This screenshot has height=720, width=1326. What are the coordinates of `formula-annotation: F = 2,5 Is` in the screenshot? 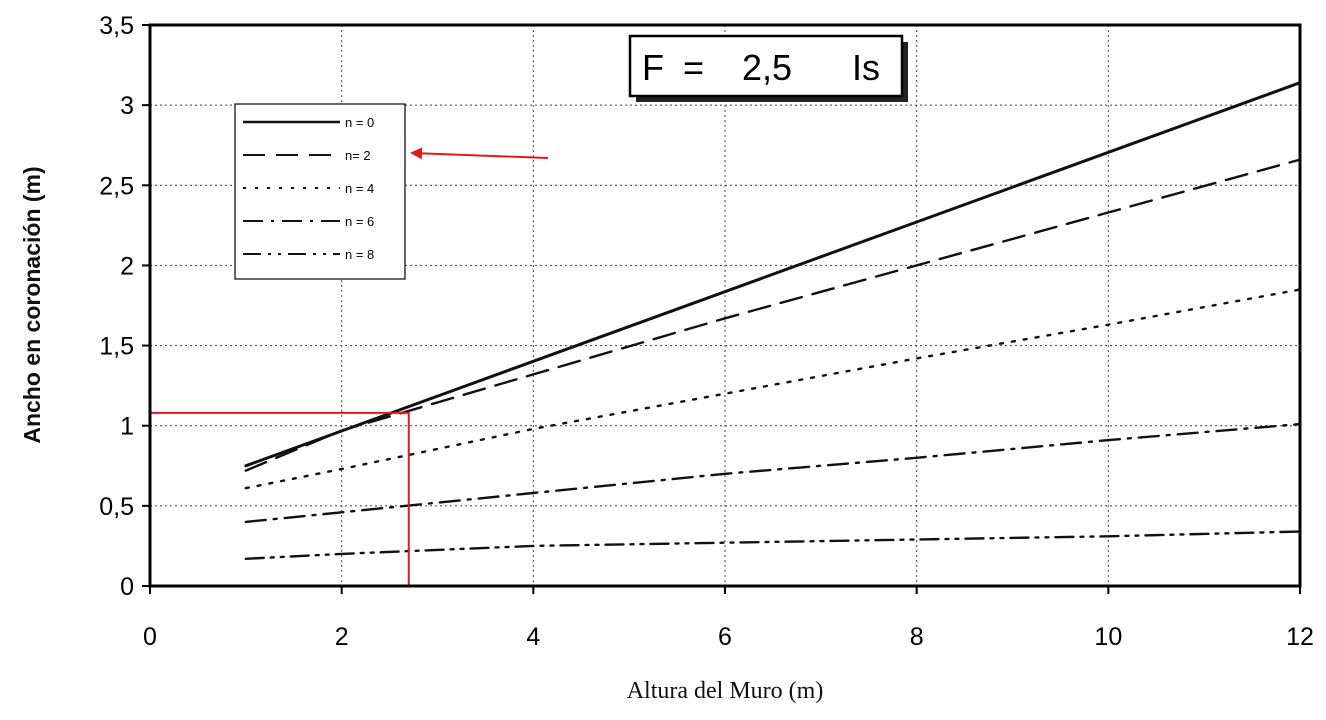 It's located at (768, 68).